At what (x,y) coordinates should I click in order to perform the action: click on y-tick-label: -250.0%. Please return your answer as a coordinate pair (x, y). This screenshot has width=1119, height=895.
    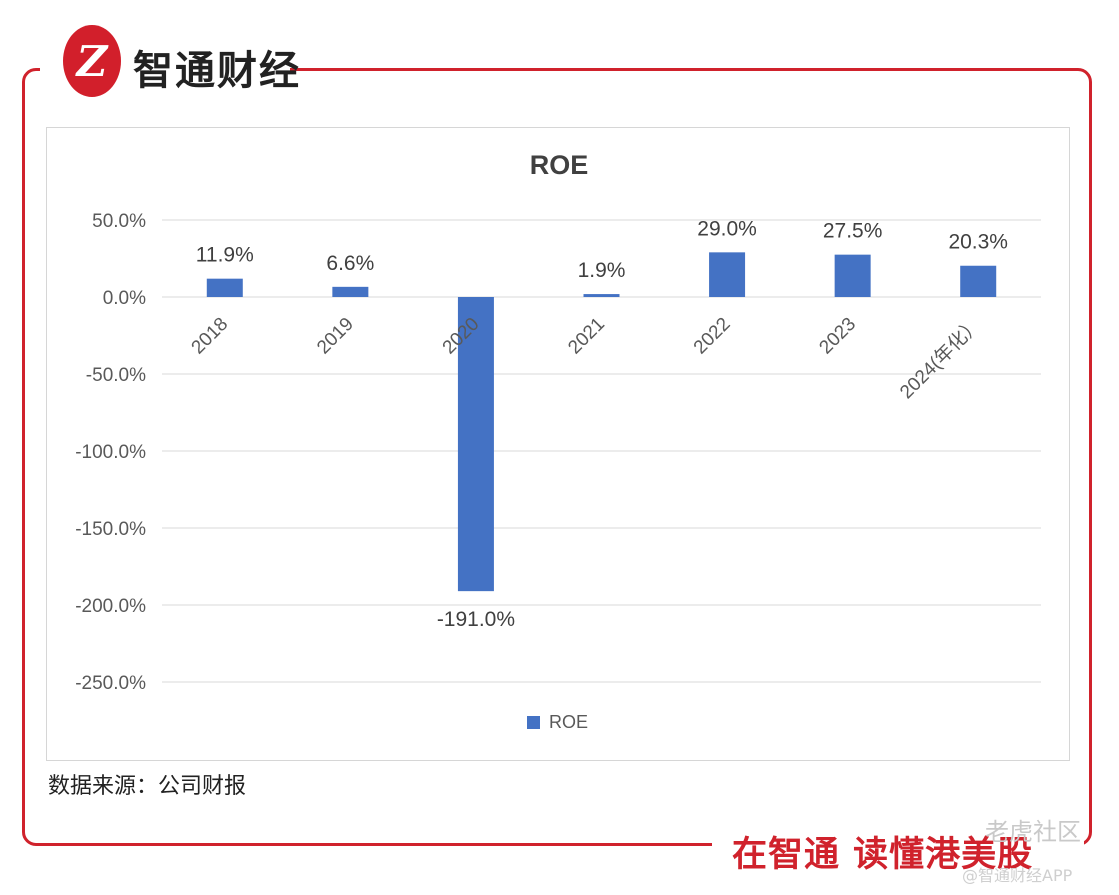
    Looking at the image, I should click on (110, 683).